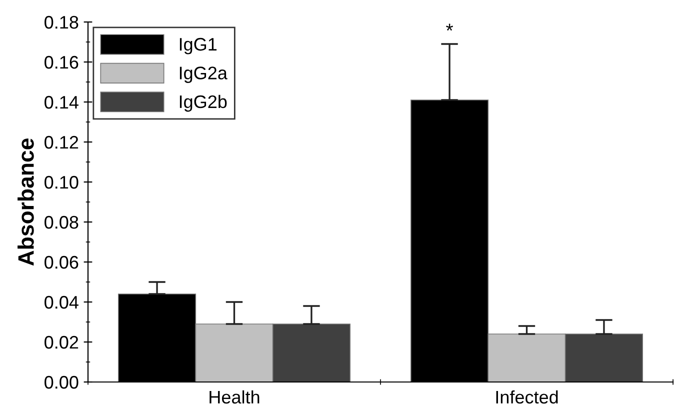  What do you see at coordinates (235, 397) in the screenshot?
I see `x-tick-label: Health` at bounding box center [235, 397].